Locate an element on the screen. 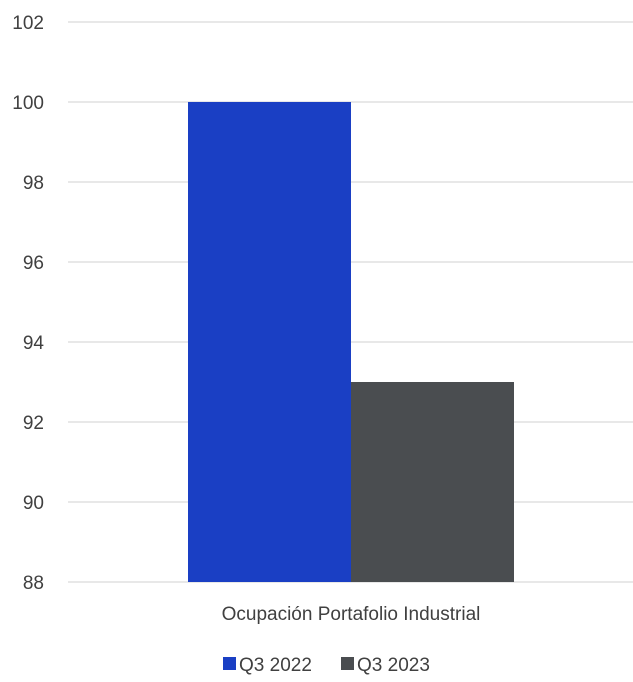 The height and width of the screenshot is (682, 633). y-tick-label: 102 is located at coordinates (28, 23).